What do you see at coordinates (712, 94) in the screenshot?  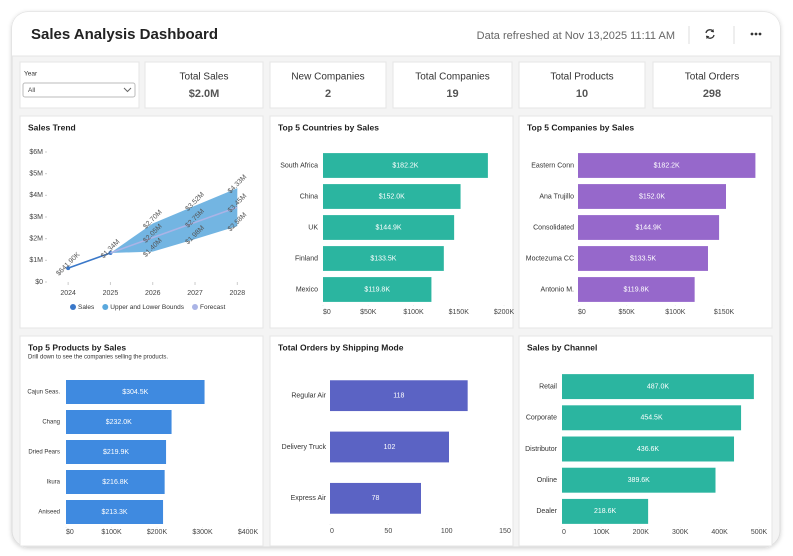 I see `kpi-value: 298` at bounding box center [712, 94].